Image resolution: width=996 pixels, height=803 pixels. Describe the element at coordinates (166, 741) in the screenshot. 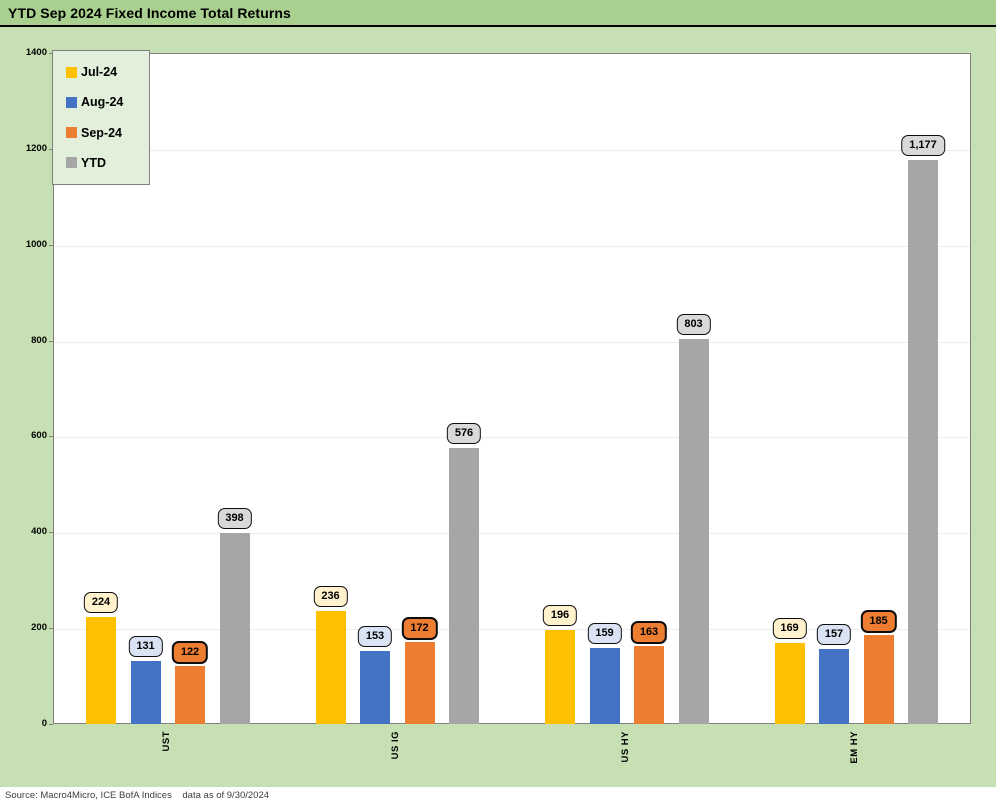

I see `x-category-label-ust: UST` at that location.